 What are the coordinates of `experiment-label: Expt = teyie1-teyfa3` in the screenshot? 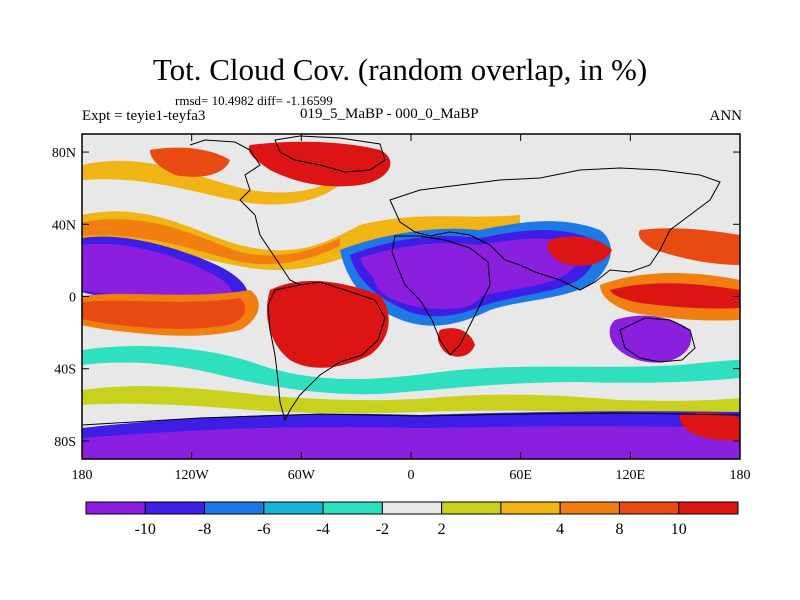 It's located at (144, 116).